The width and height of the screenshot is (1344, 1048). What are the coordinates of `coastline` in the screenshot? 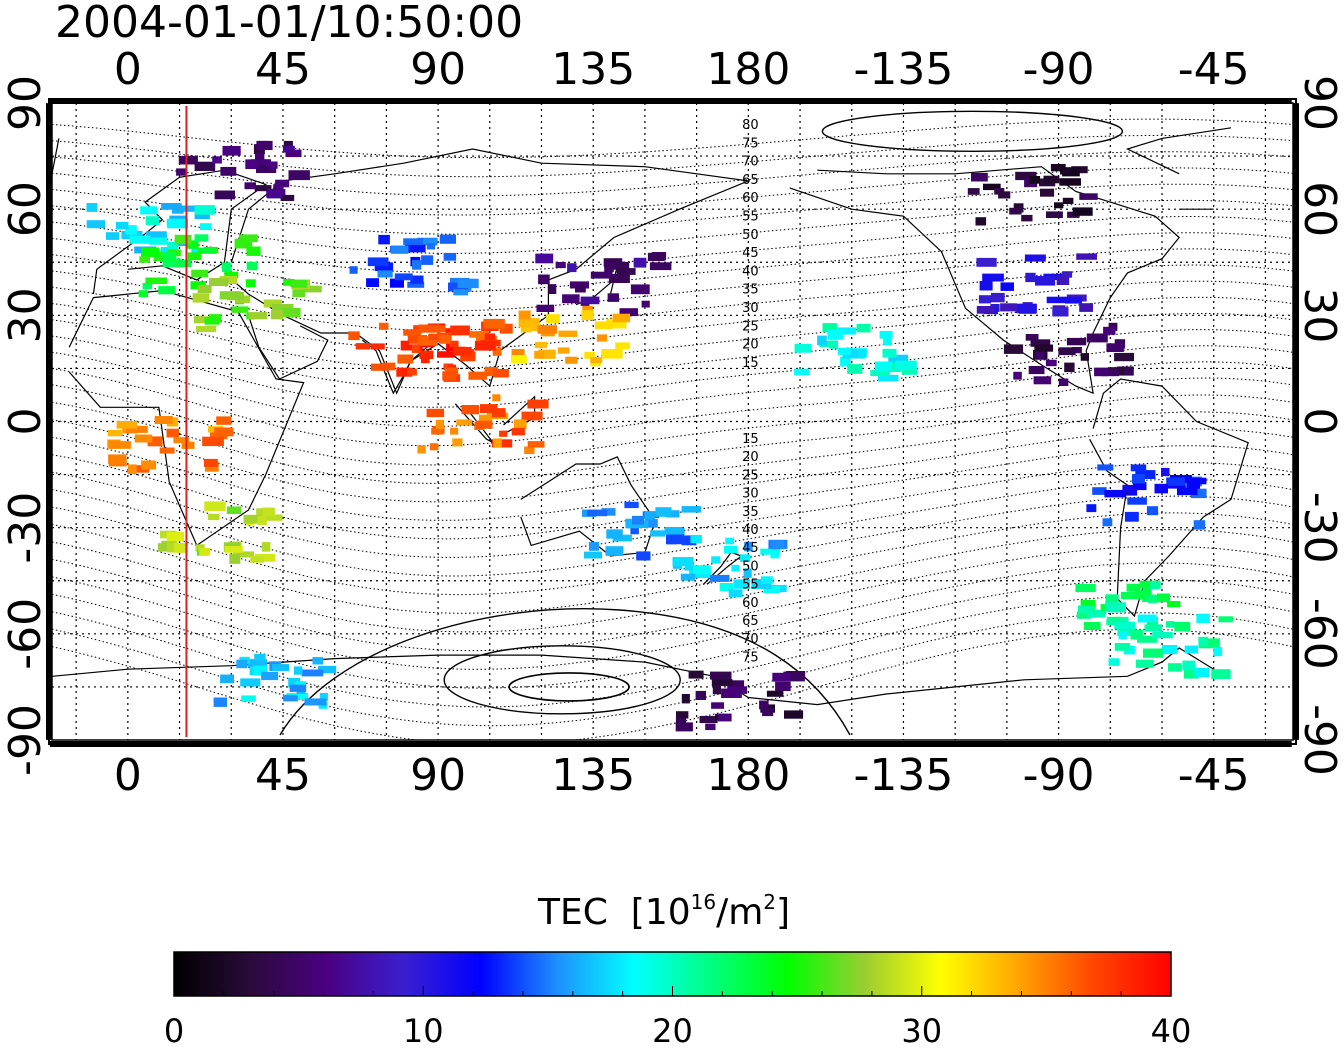 It's located at (1169, 498).